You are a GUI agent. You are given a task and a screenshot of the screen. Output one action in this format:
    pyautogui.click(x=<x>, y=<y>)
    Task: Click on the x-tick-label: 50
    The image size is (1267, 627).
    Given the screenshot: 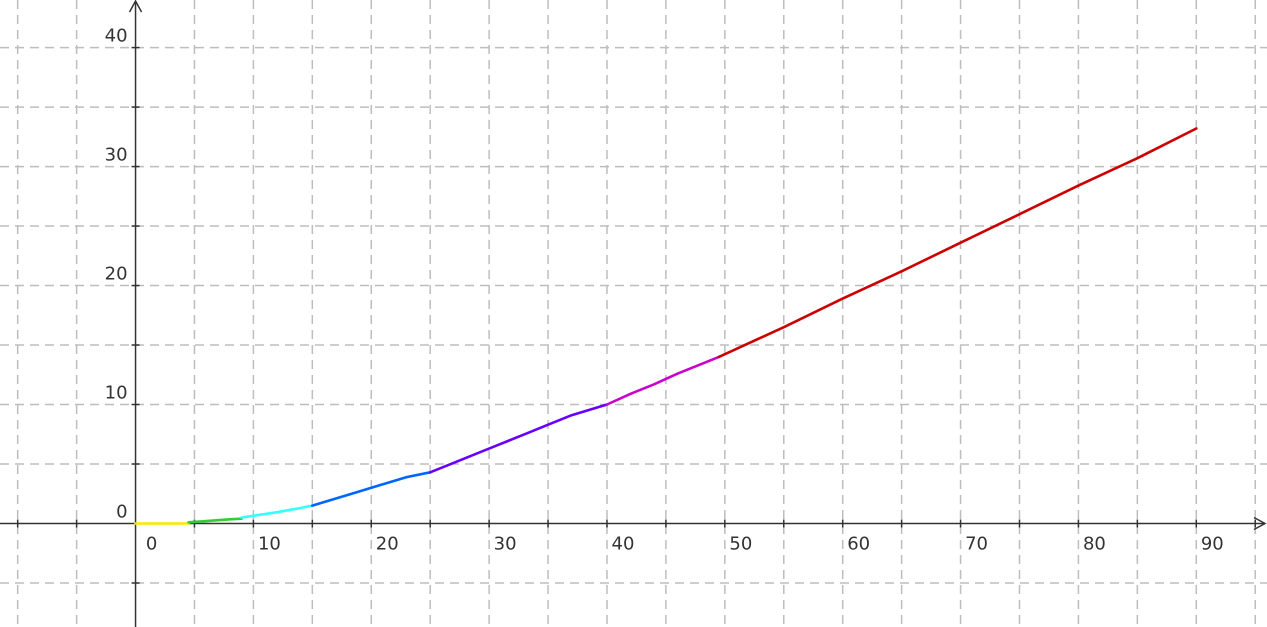 What is the action you would take?
    pyautogui.click(x=740, y=543)
    